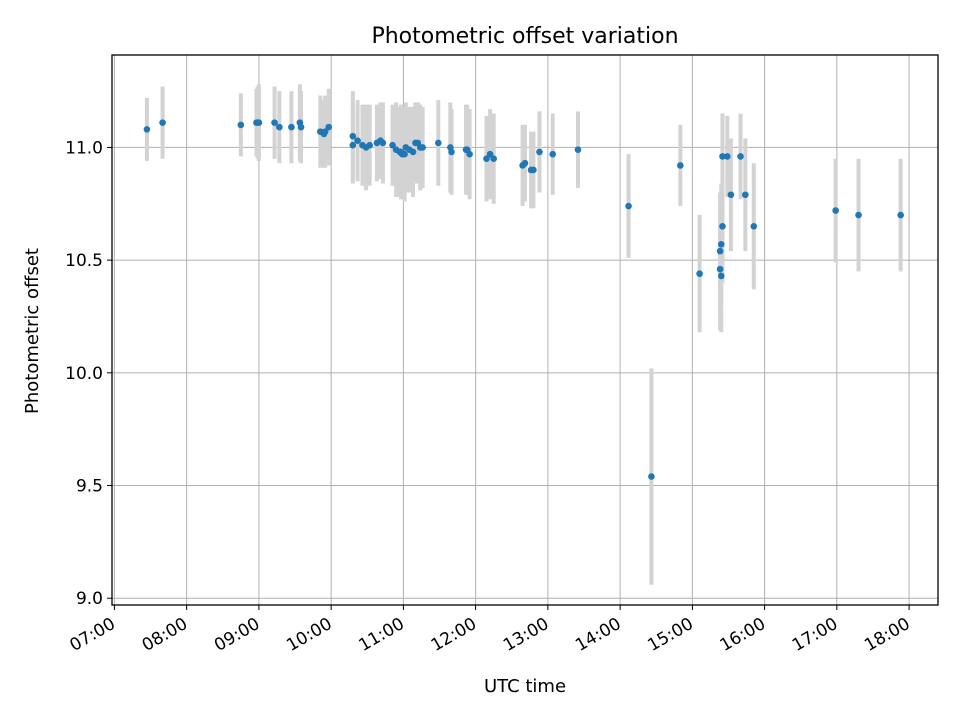 This screenshot has height=720, width=960. What do you see at coordinates (815, 635) in the screenshot?
I see `x-tick-label: 17:00` at bounding box center [815, 635].